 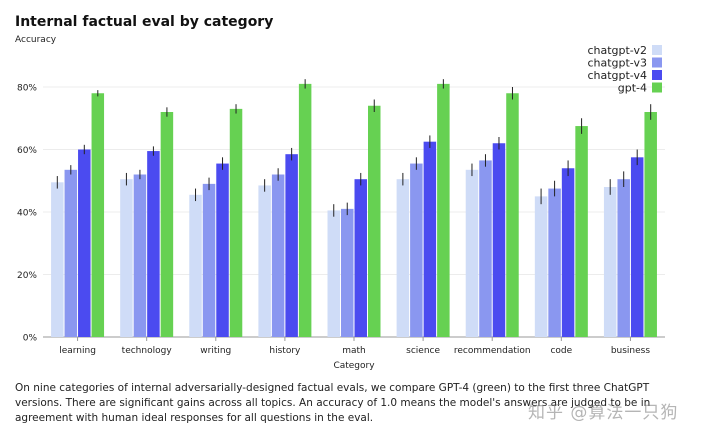 I want to click on bar-chatgpt-v2-code, so click(x=541, y=266).